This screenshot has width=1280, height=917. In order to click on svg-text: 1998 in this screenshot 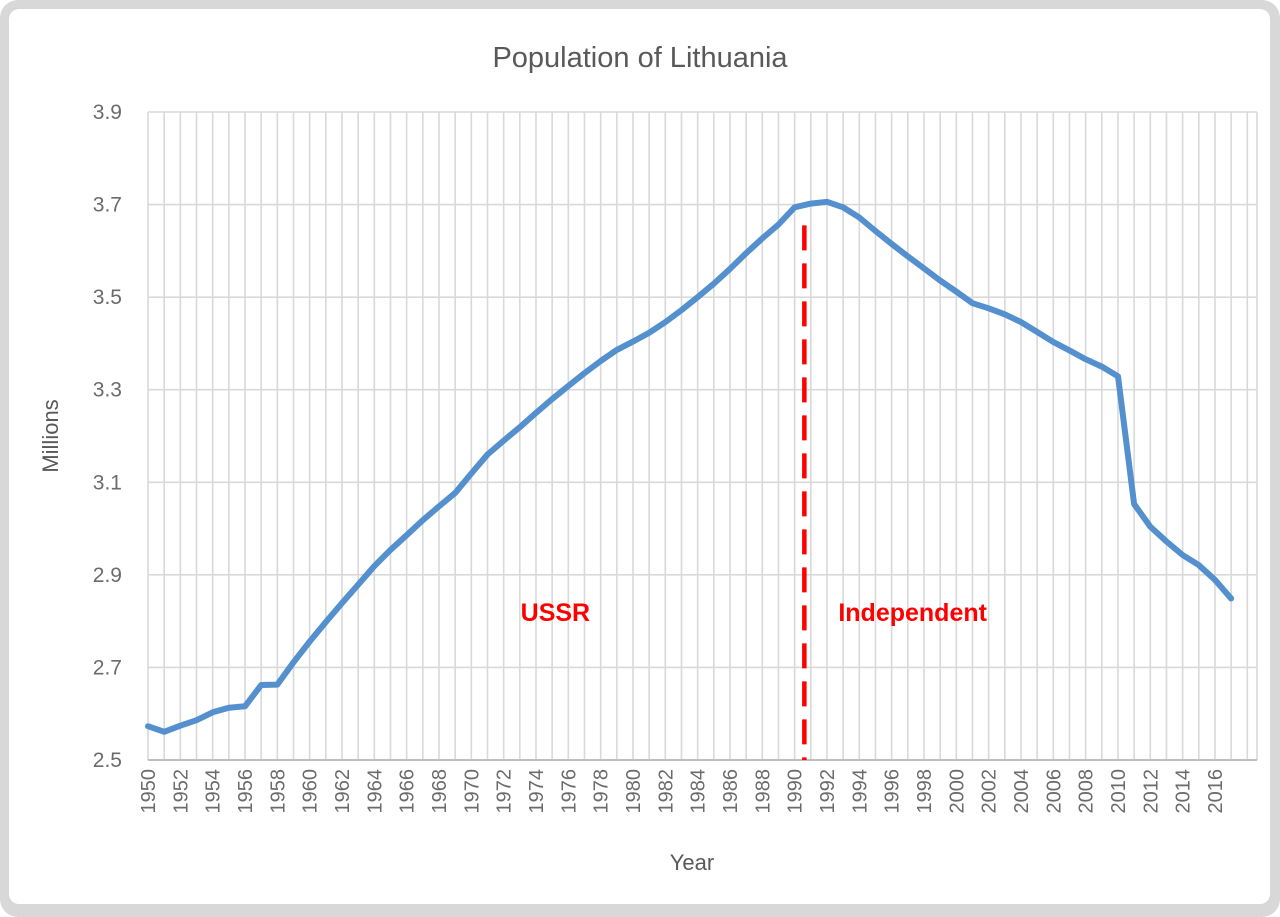, I will do `click(925, 791)`.